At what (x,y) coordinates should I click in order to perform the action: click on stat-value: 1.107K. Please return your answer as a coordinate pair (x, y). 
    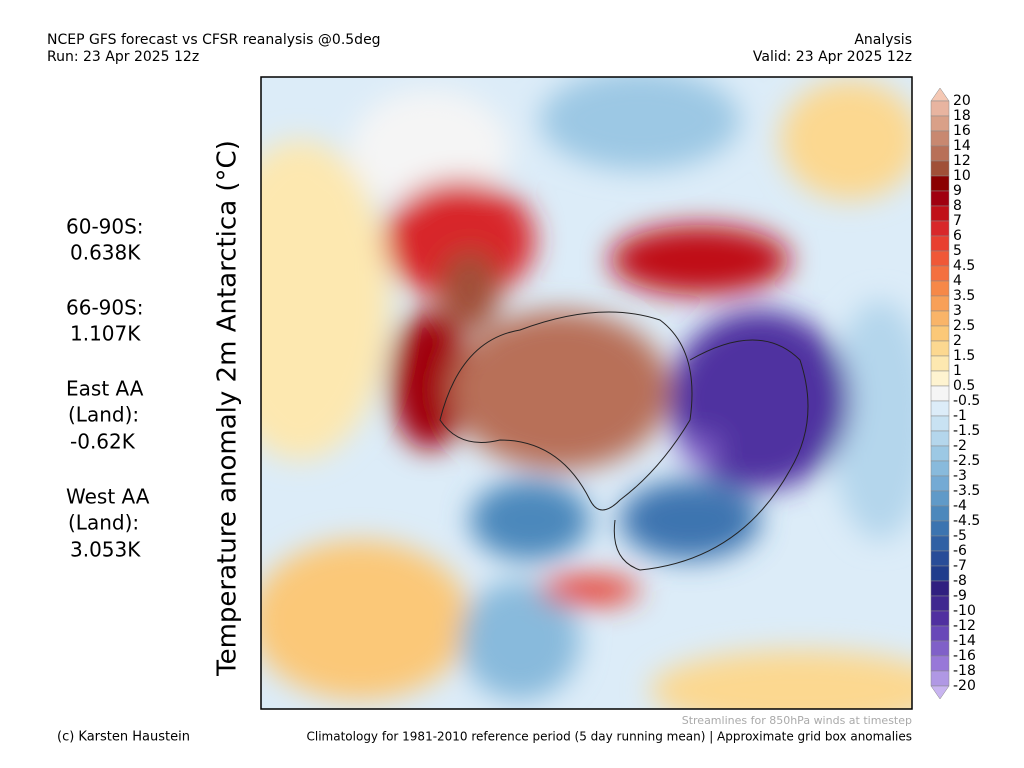
    Looking at the image, I should click on (105, 334).